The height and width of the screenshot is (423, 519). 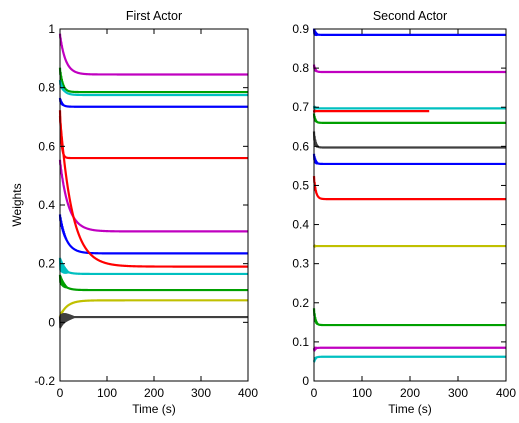 What do you see at coordinates (300, 107) in the screenshot?
I see `y-tick-label: 0.7` at bounding box center [300, 107].